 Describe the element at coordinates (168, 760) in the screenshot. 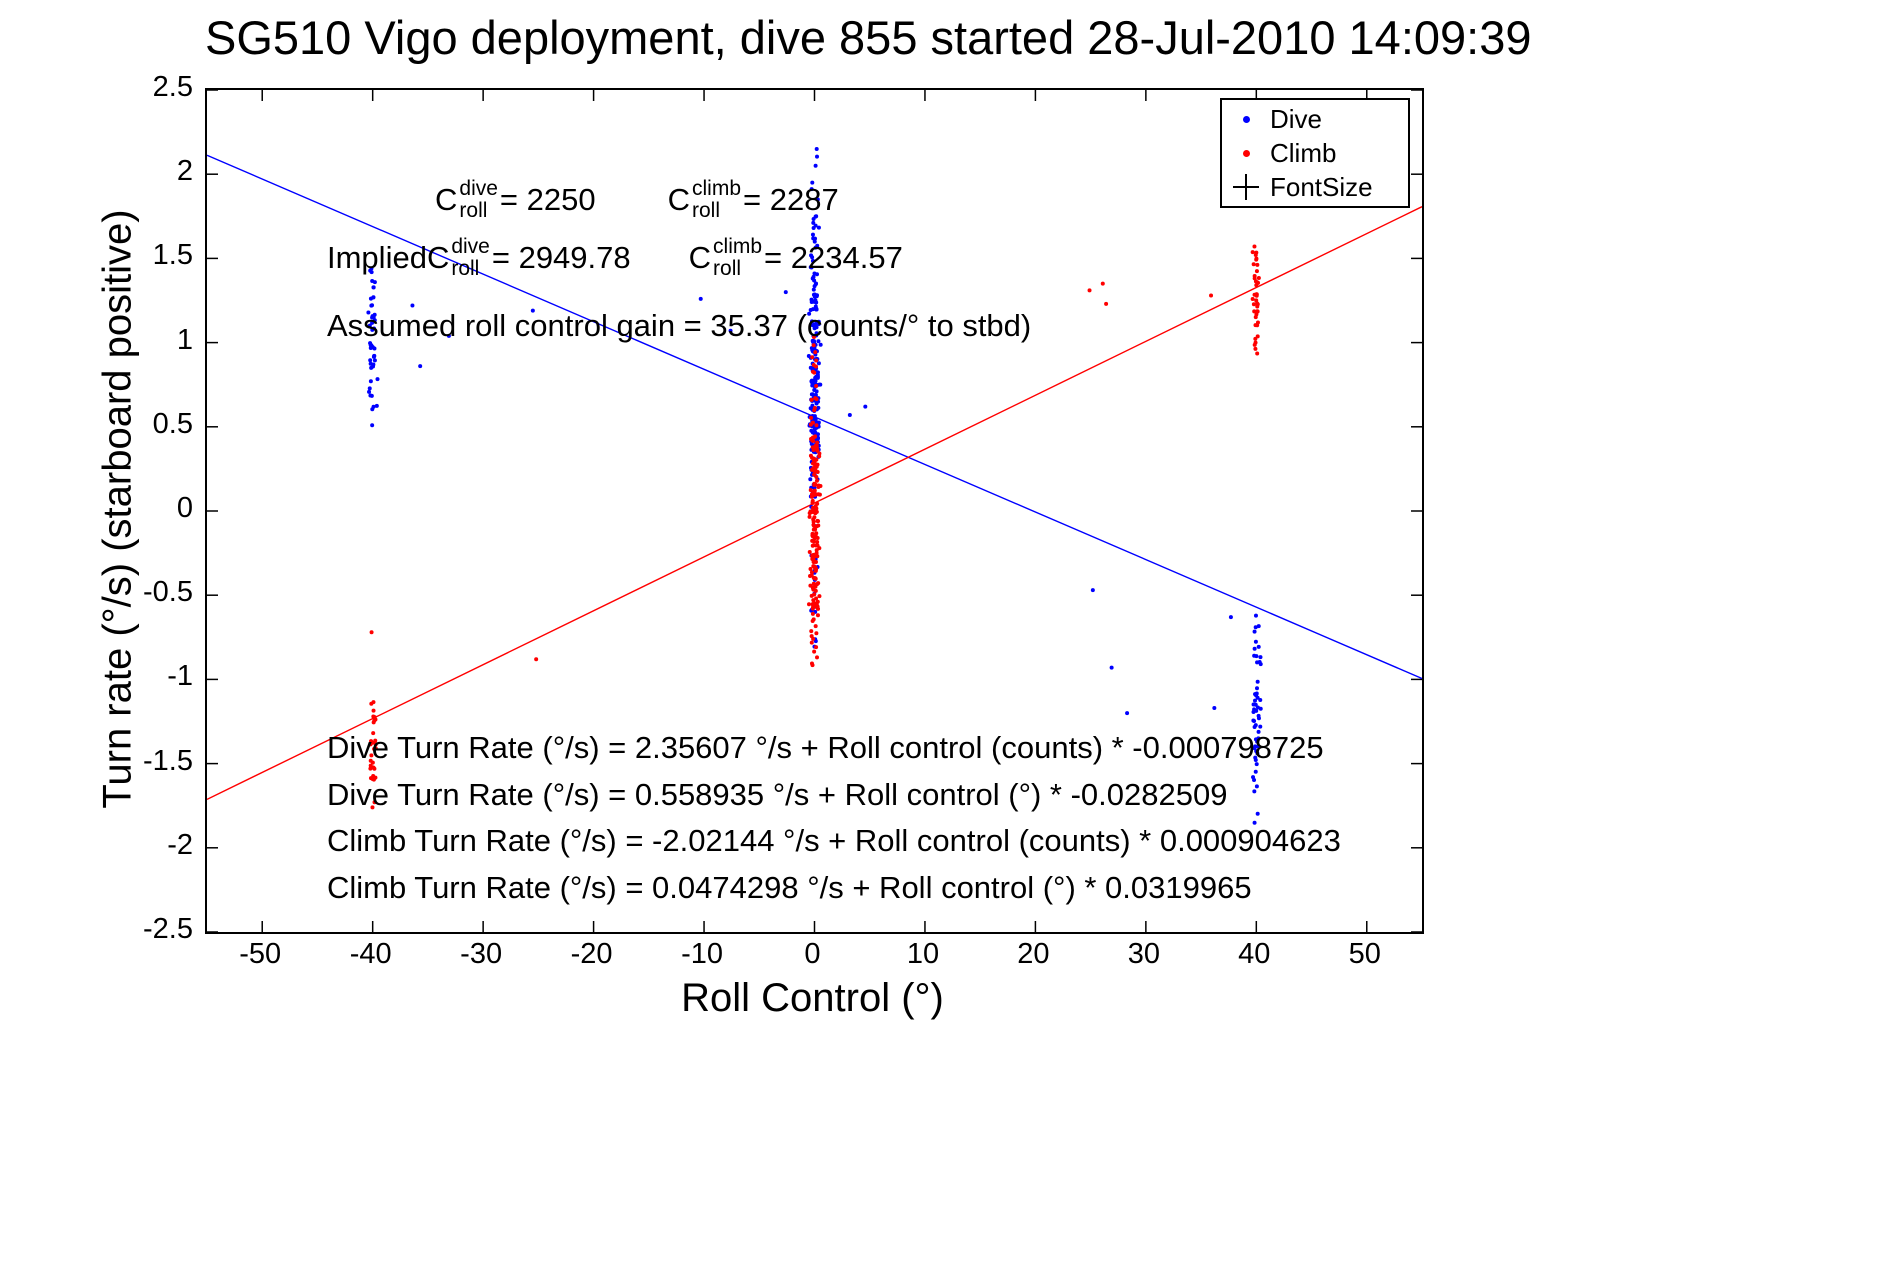

I see `y-tick-label: -1.5` at that location.